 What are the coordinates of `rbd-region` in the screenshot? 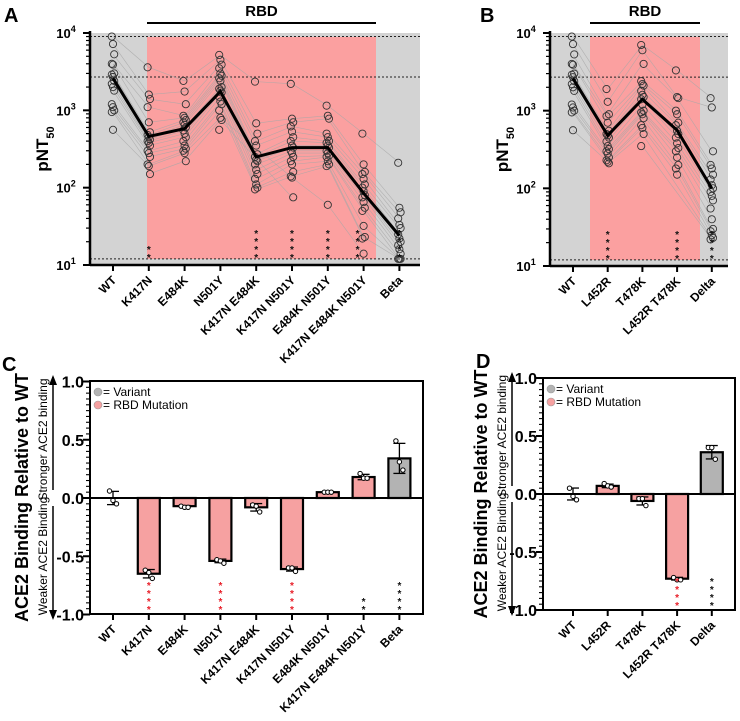 It's located at (645, 148).